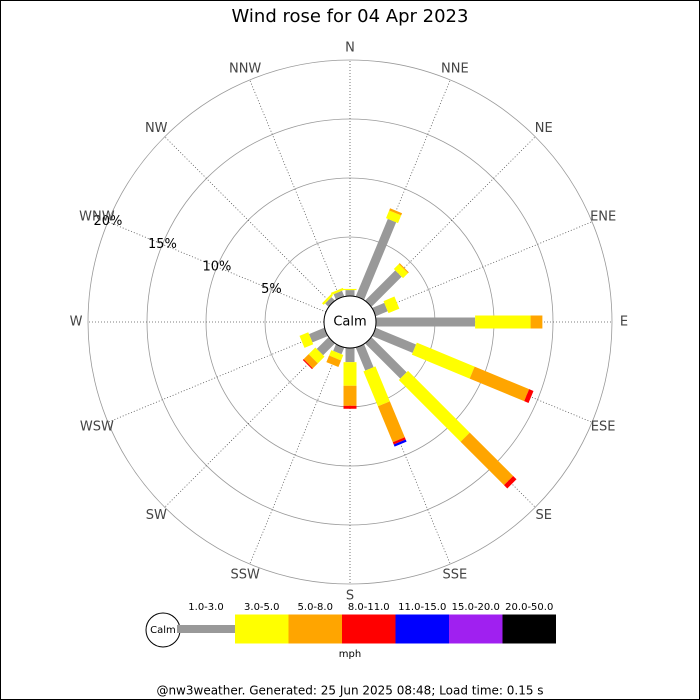 This screenshot has width=700, height=700. I want to click on direction-label: S, so click(350, 596).